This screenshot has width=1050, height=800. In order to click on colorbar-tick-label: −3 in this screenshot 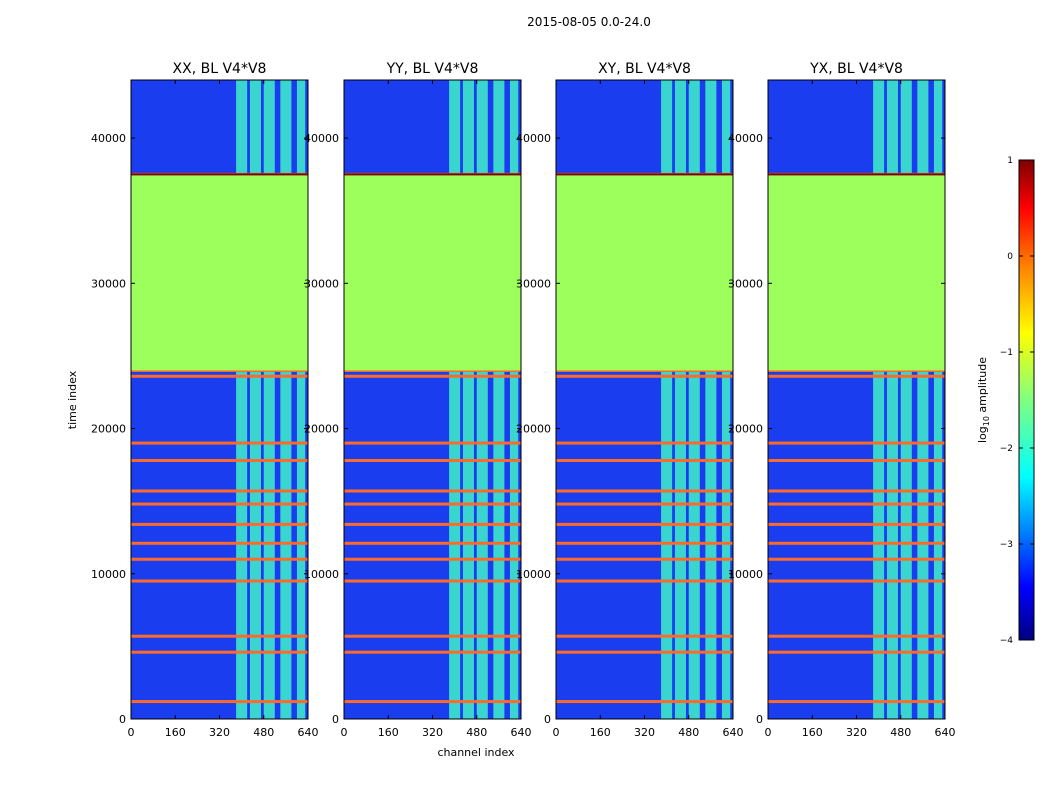, I will do `click(1006, 545)`.